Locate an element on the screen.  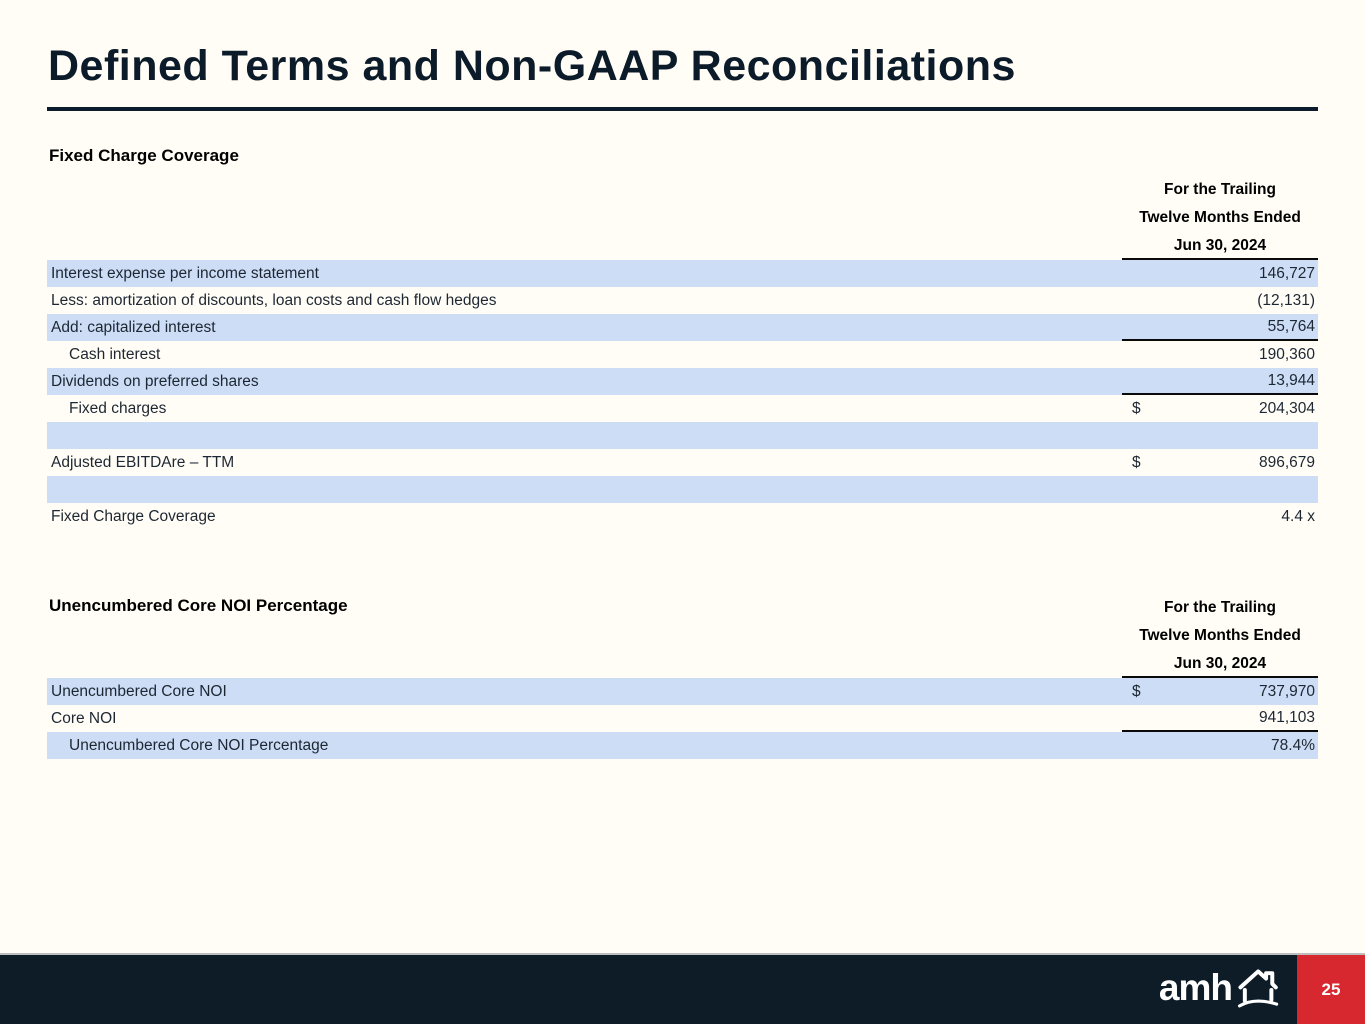
row-value-cell: 4.4 x is located at coordinates (1220, 516).